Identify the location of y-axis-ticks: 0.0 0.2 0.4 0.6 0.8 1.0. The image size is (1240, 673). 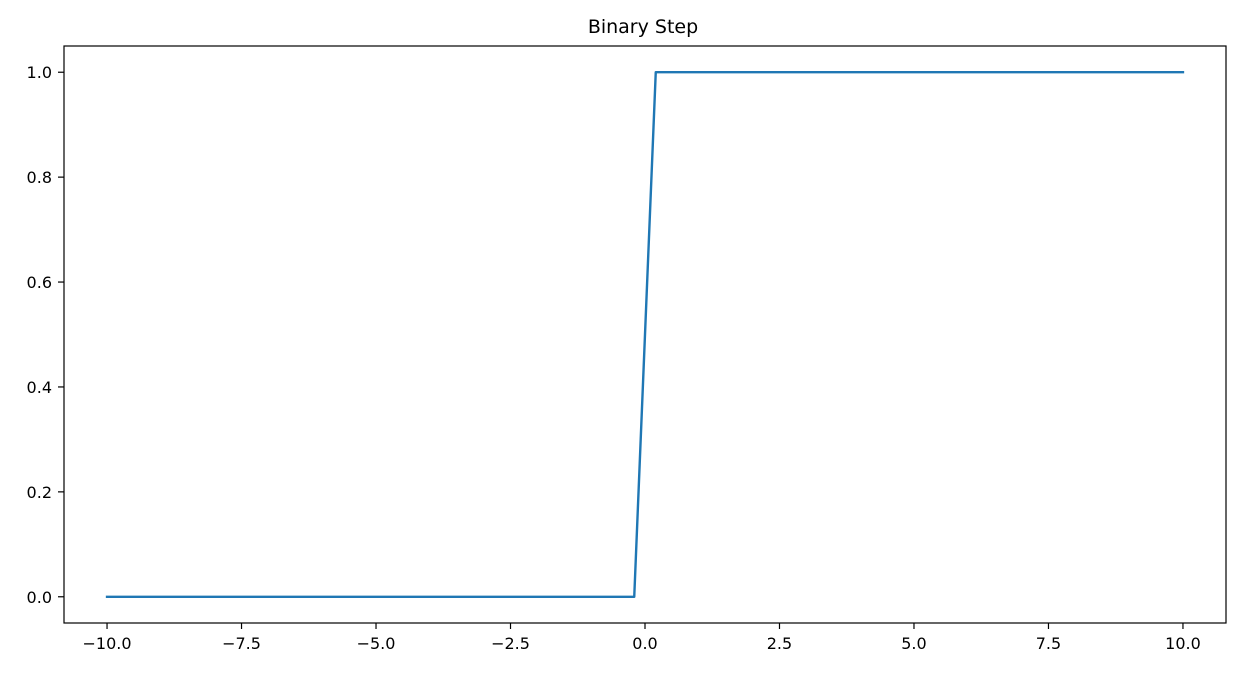
(45, 335).